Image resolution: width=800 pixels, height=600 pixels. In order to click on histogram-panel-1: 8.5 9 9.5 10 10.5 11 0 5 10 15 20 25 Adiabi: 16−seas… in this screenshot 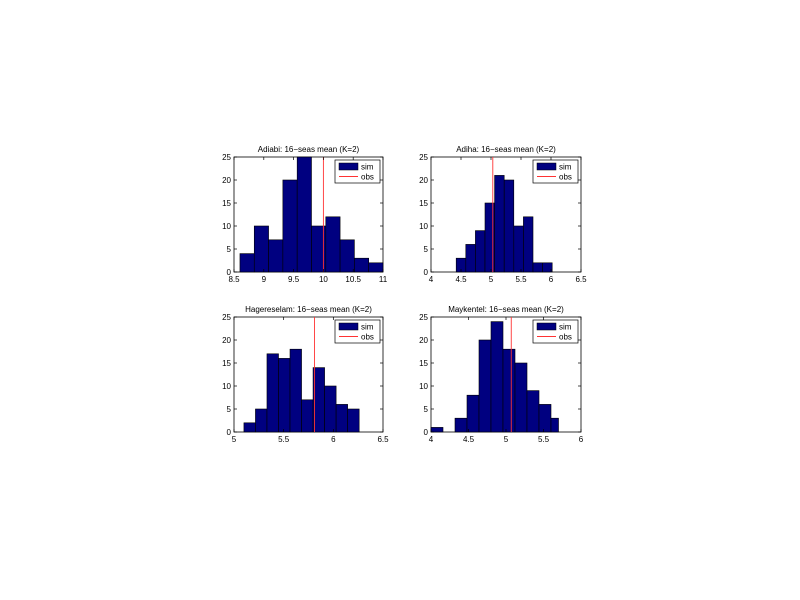, I will do `click(305, 214)`.